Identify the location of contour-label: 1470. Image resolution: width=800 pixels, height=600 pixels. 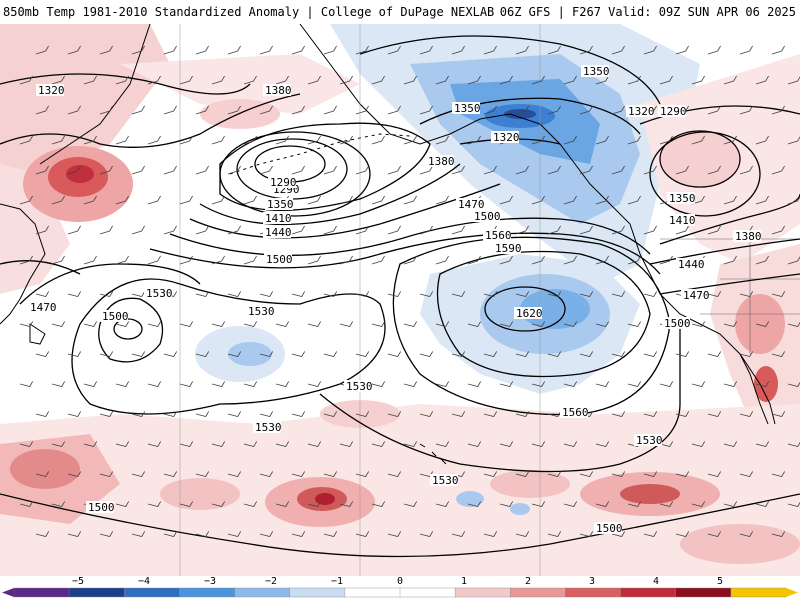
(696, 295).